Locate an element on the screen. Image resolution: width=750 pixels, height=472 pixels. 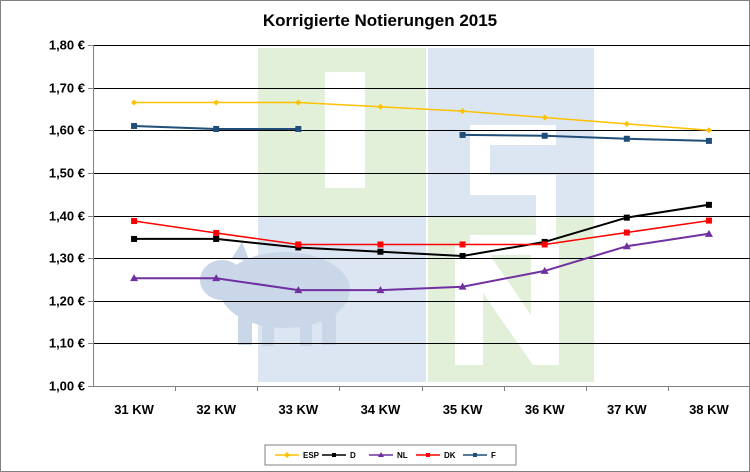
x-tick-label: 36 KW is located at coordinates (545, 409).